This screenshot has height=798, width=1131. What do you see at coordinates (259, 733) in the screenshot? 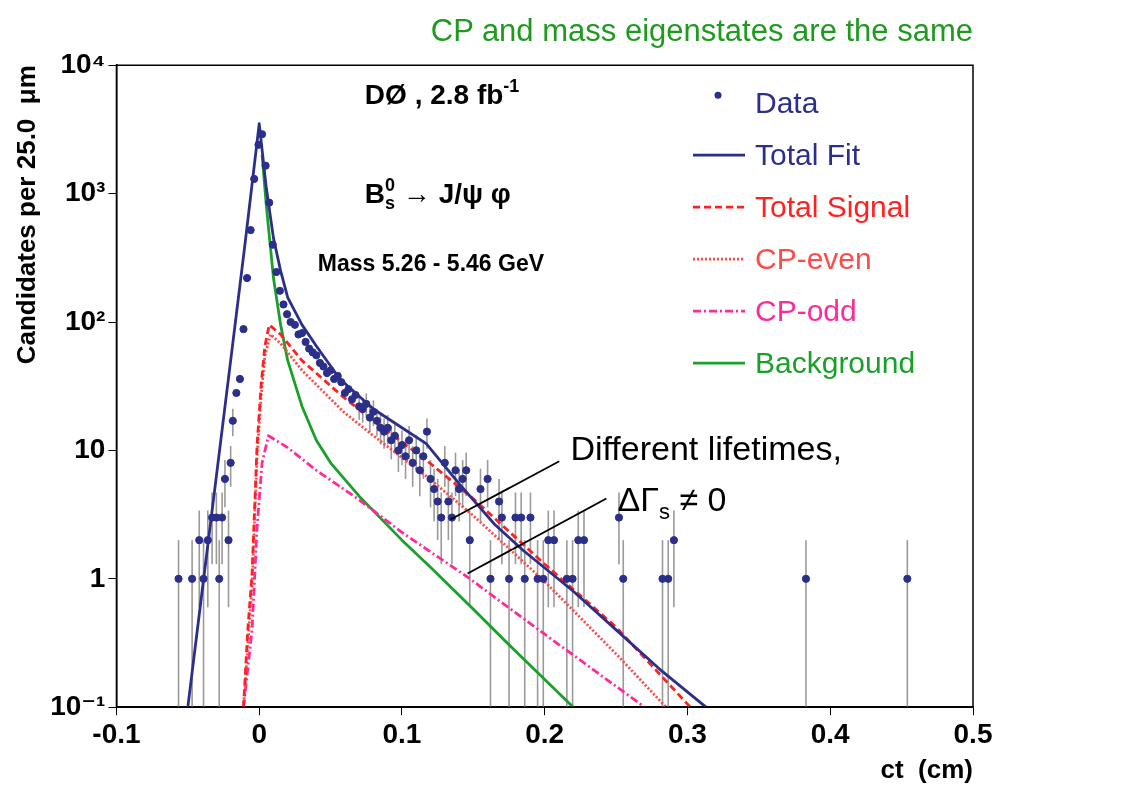
I see `x-tick-label: 0` at bounding box center [259, 733].